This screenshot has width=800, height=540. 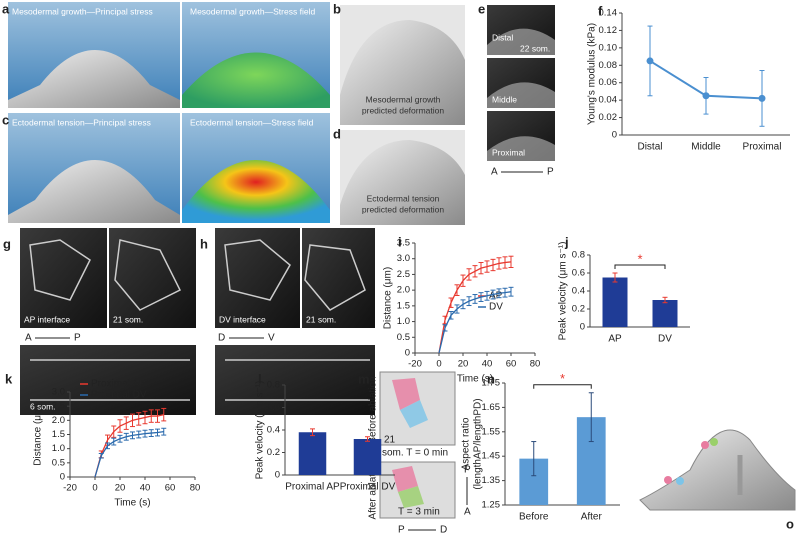 What do you see at coordinates (390, 440) in the screenshot?
I see `caption: 21` at bounding box center [390, 440].